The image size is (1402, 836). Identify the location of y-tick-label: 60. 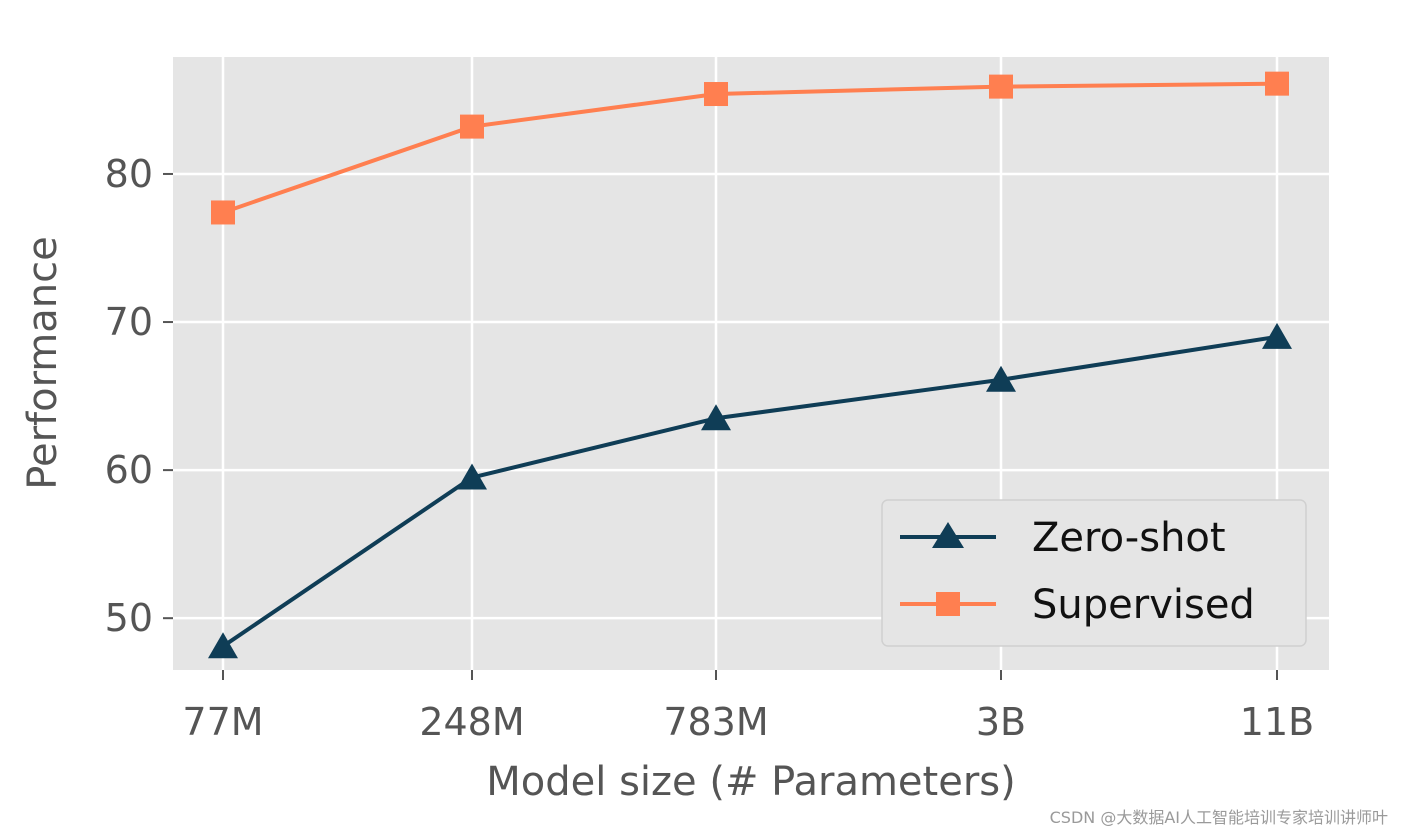
(129, 470).